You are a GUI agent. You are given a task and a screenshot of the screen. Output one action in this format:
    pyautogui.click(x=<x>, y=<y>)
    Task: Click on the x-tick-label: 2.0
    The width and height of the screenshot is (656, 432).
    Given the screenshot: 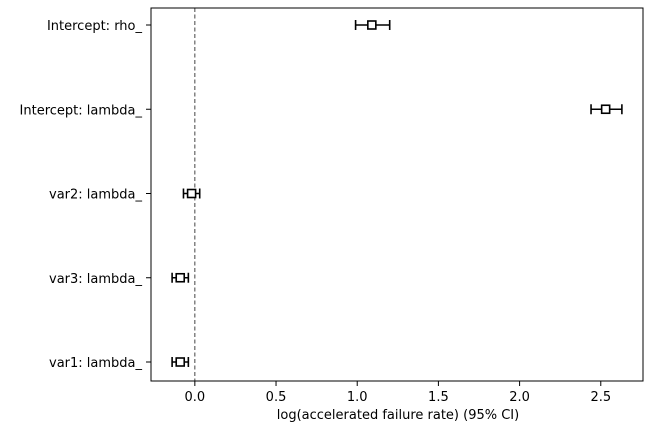 What is the action you would take?
    pyautogui.click(x=519, y=397)
    